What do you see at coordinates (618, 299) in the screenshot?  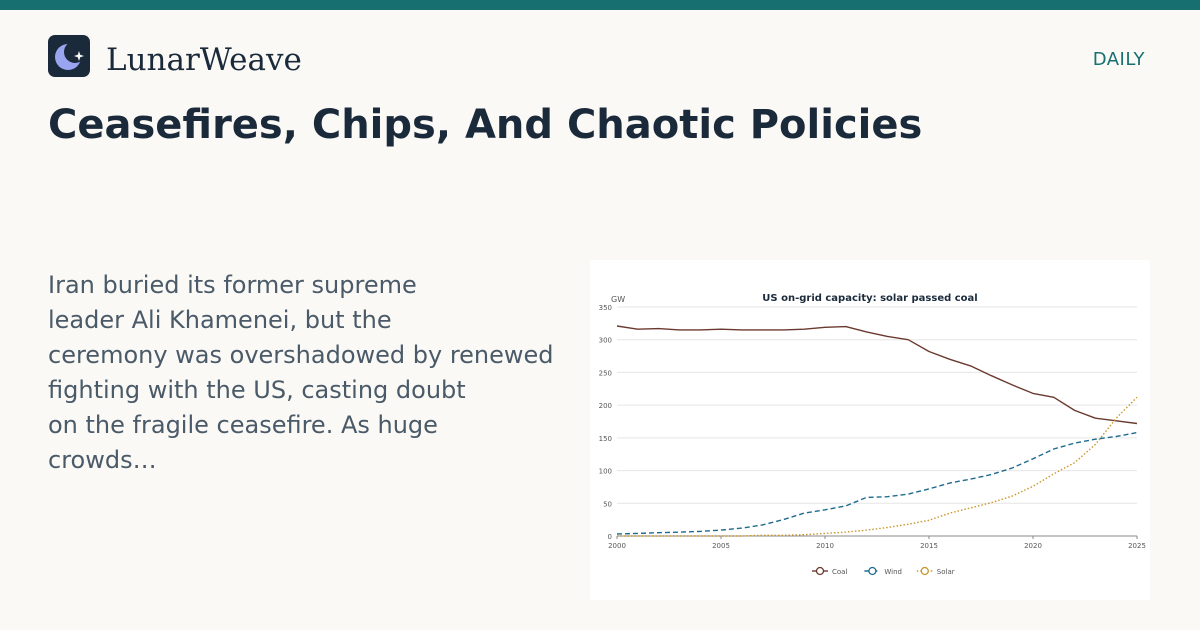 I see `y-axis-unit-label: GW` at bounding box center [618, 299].